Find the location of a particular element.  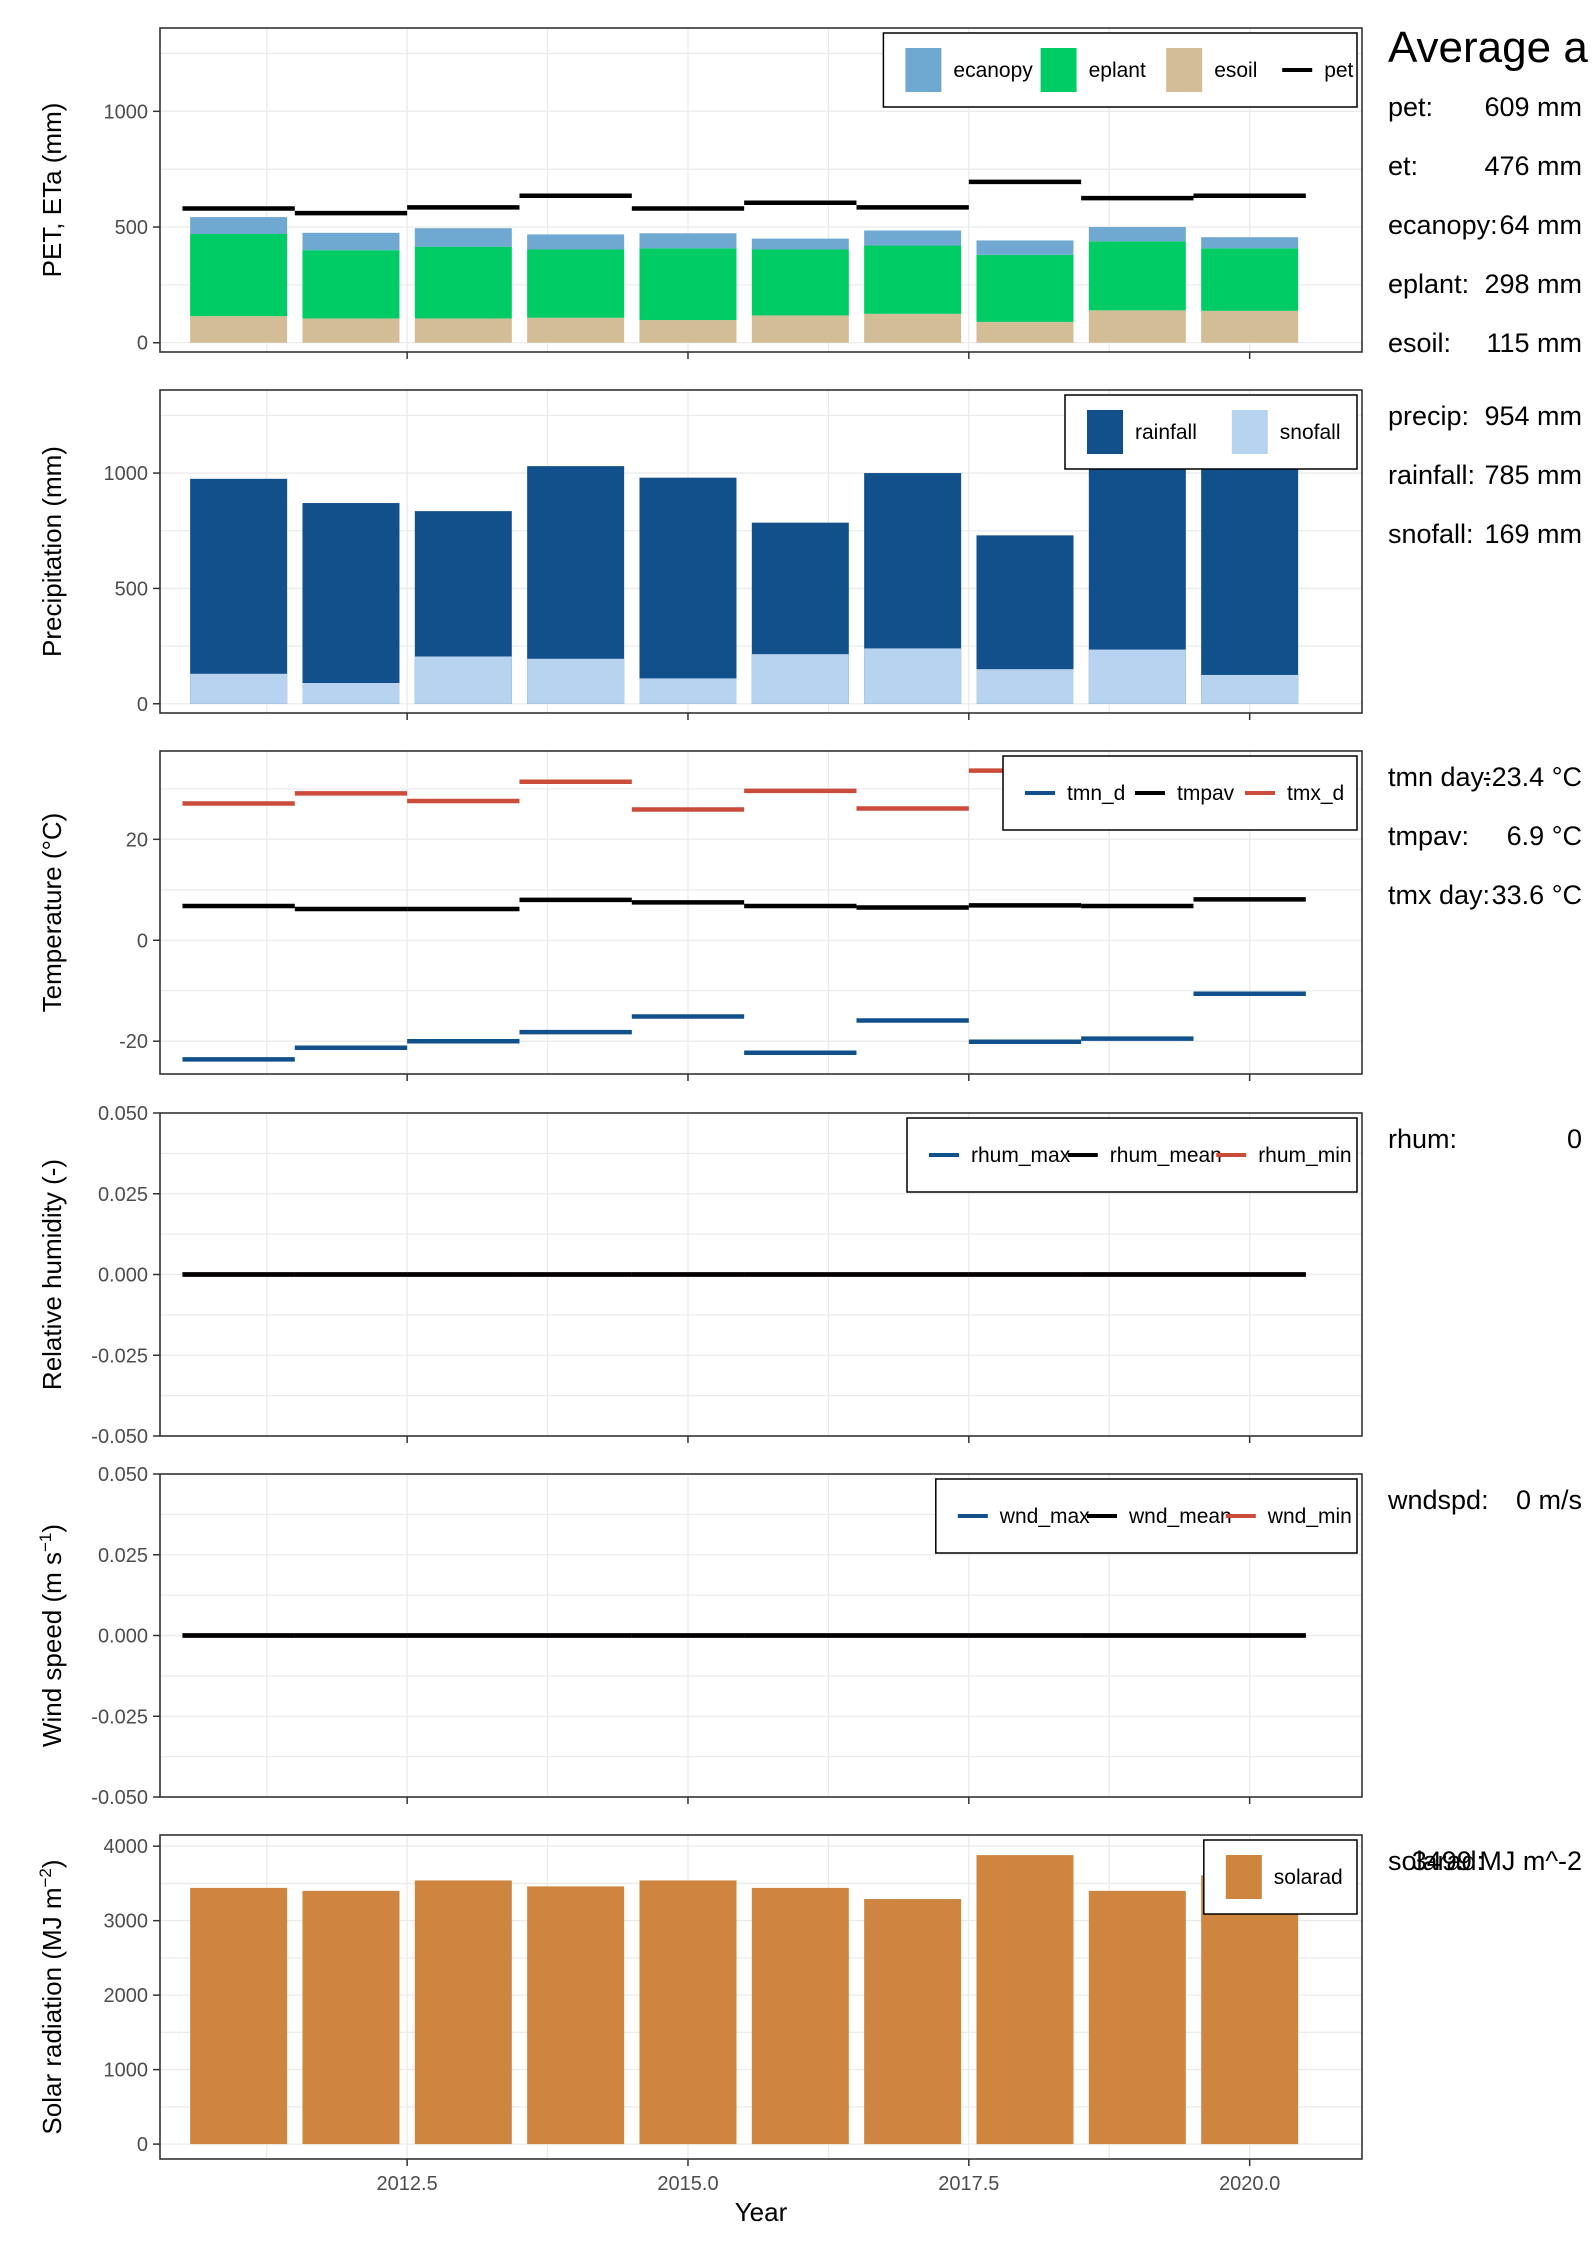

panel-border is located at coordinates (761, 551).